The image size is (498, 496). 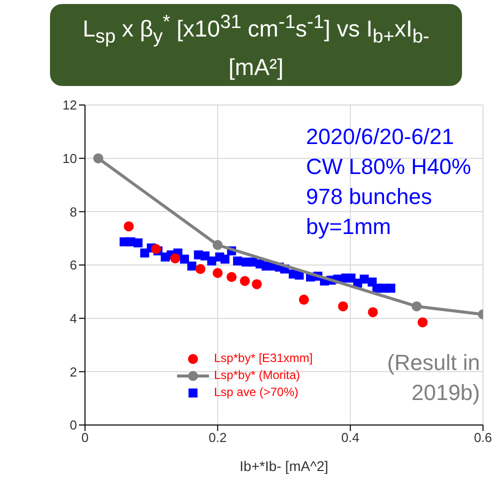 What do you see at coordinates (263, 358) in the screenshot?
I see `legend-label: Lsp*by* [E31xmm]` at bounding box center [263, 358].